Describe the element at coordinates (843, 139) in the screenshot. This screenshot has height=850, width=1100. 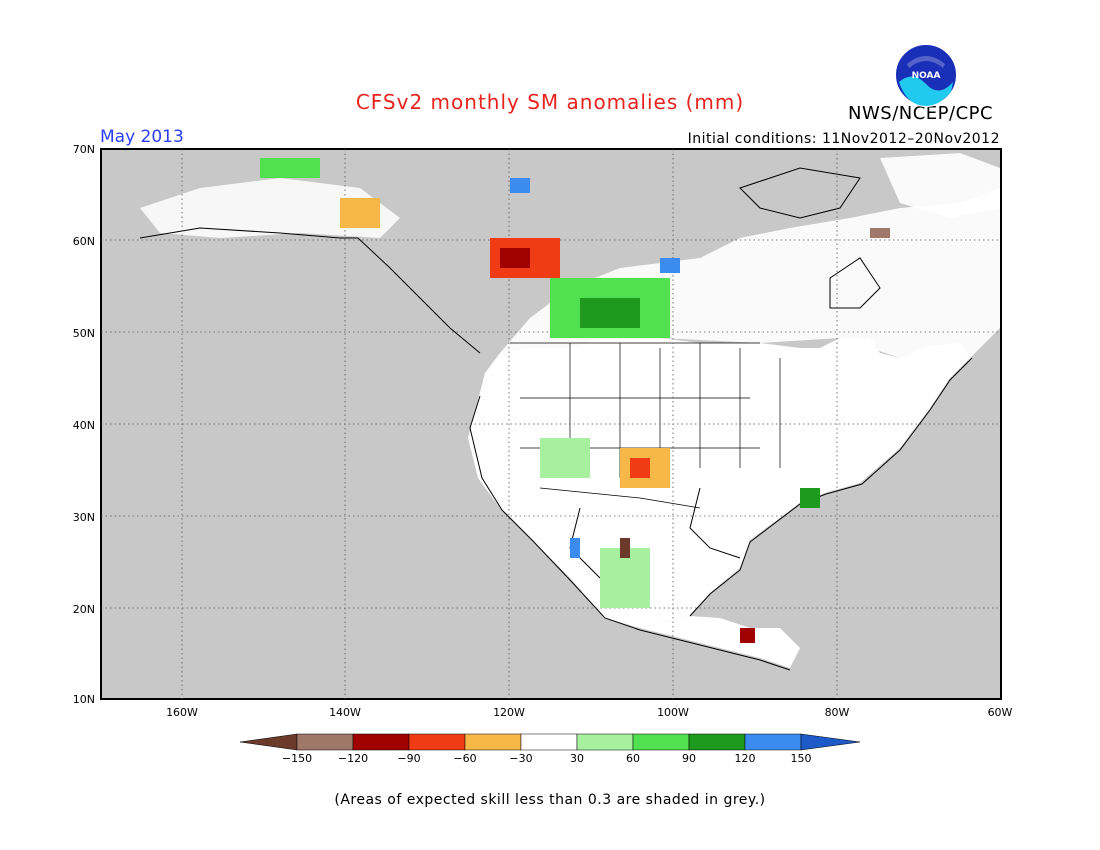
I see `initial-conditions: Initial conditions: 11Nov2012–20Nov2012` at that location.